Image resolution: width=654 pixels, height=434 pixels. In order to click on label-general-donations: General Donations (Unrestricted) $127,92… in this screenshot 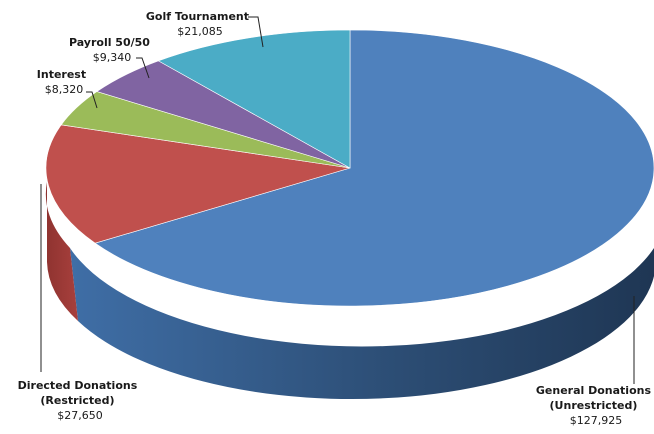, I will do `click(595, 403)`.